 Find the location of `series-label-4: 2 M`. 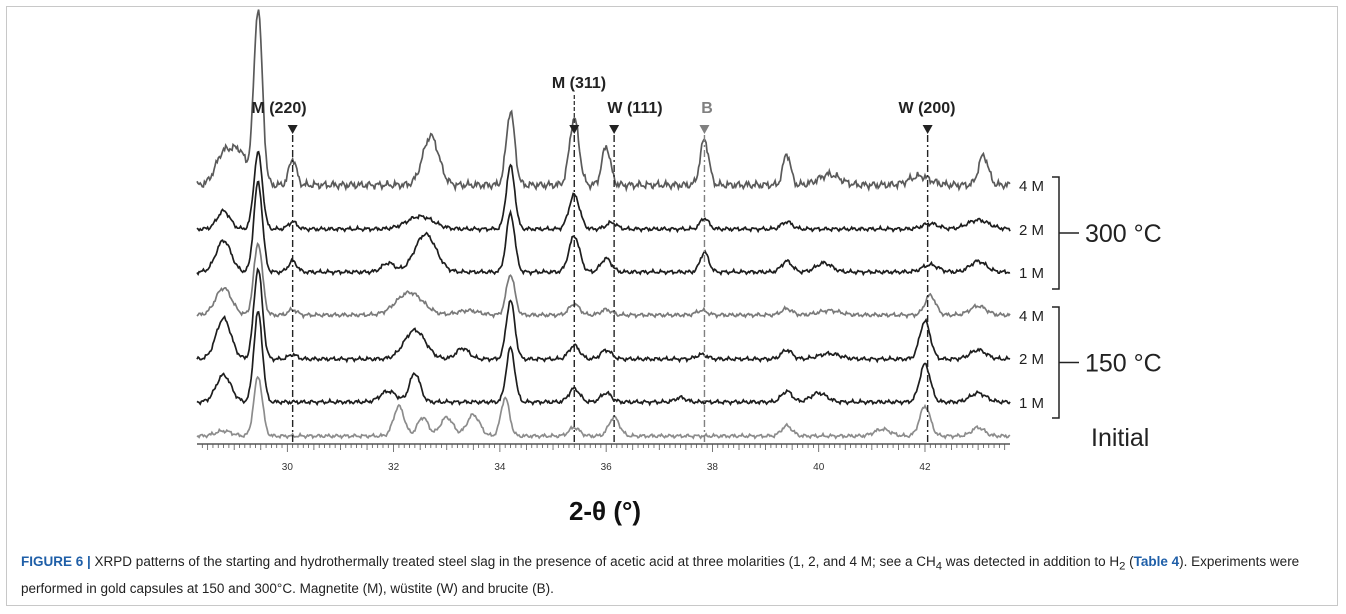

series-label-4: 2 M is located at coordinates (1031, 359).